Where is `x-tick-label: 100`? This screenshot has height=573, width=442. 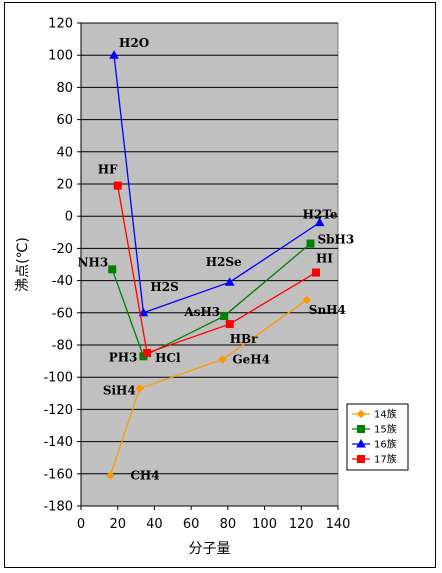 x-tick-label: 100 is located at coordinates (264, 524).